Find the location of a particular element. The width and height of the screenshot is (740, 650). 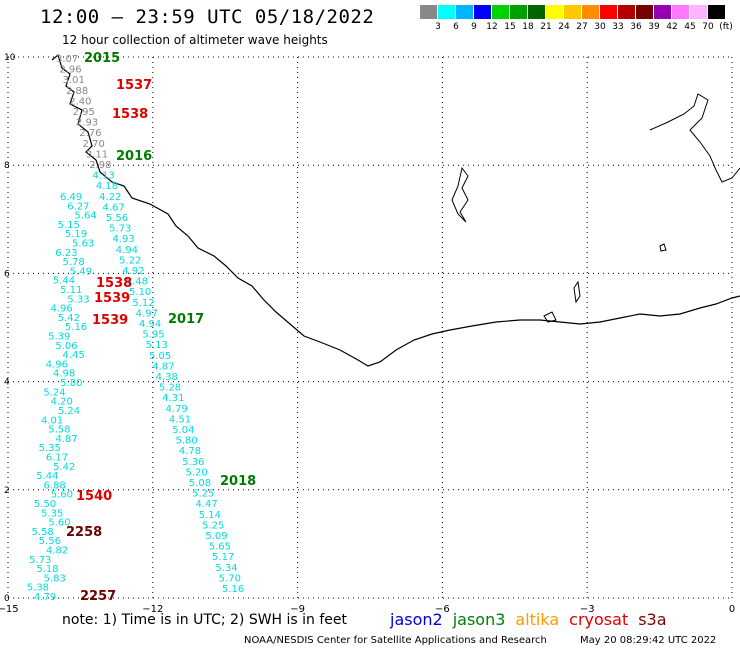

legend-label: 3 is located at coordinates (438, 27).